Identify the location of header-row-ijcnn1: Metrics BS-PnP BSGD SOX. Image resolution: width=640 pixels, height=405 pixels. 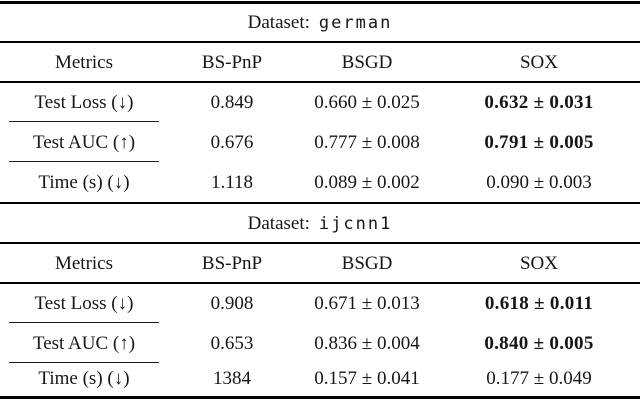
(320, 263).